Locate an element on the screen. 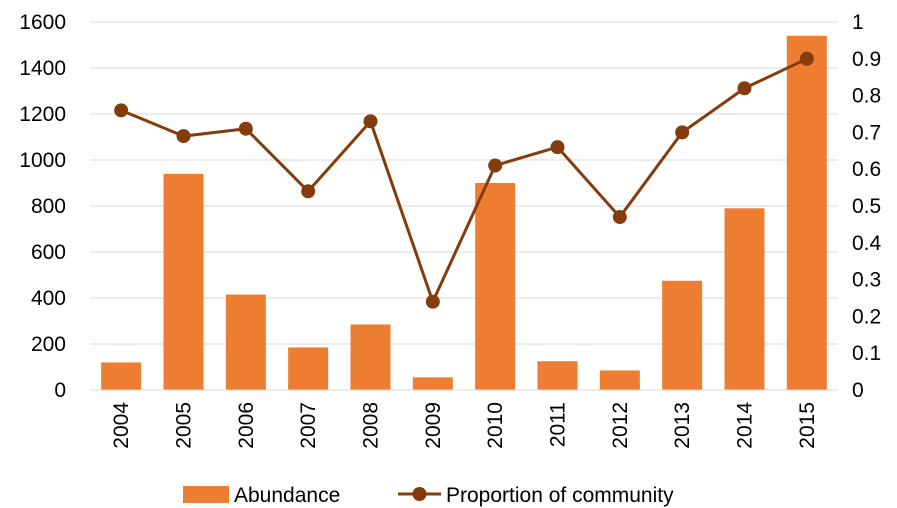  x-tick-label: 2008 is located at coordinates (371, 425).